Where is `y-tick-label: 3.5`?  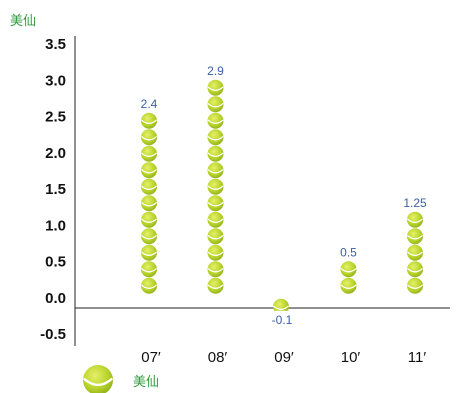 y-tick-label: 3.5 is located at coordinates (55, 44).